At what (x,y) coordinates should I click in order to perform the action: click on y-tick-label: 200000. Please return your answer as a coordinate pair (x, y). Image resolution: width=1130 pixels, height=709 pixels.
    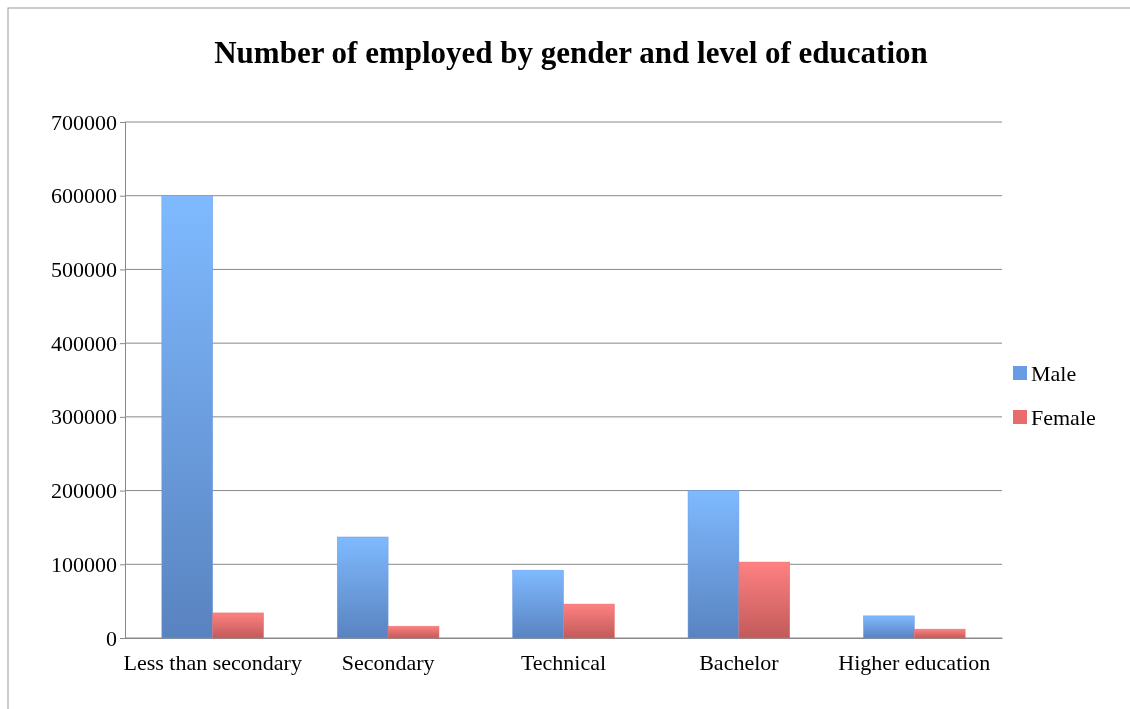
    Looking at the image, I should click on (84, 491).